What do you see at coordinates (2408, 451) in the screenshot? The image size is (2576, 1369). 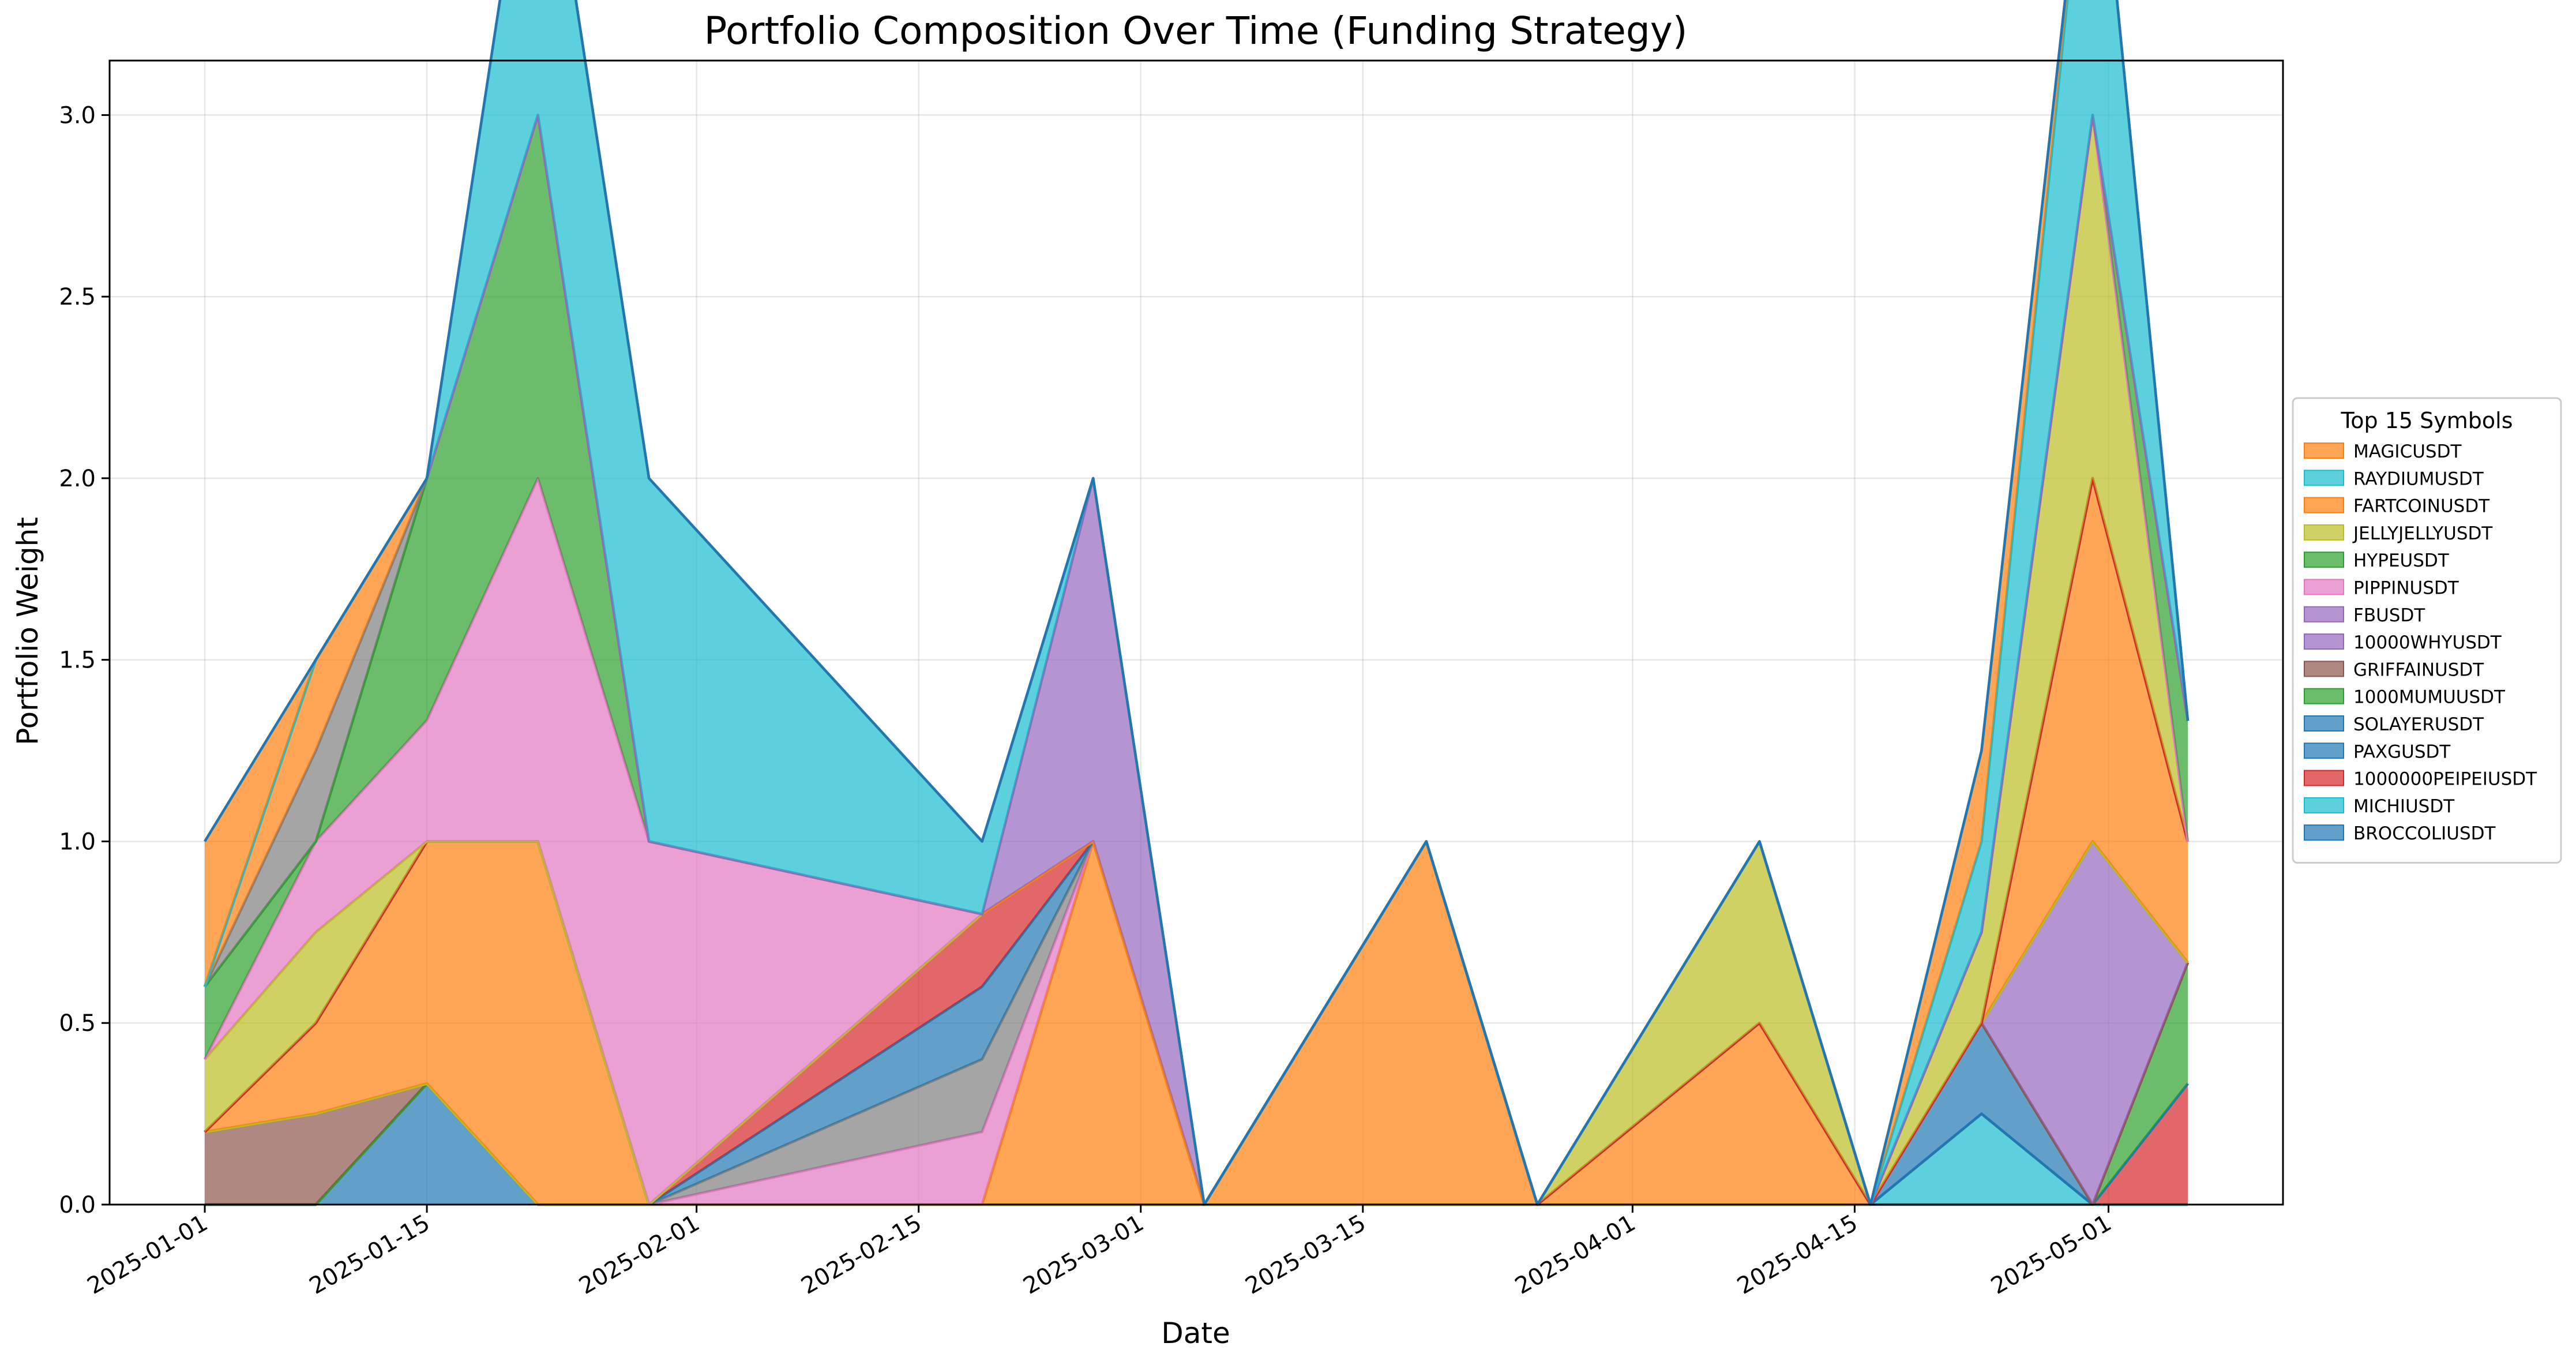 I see `legend-label: MAGICUSDT` at bounding box center [2408, 451].